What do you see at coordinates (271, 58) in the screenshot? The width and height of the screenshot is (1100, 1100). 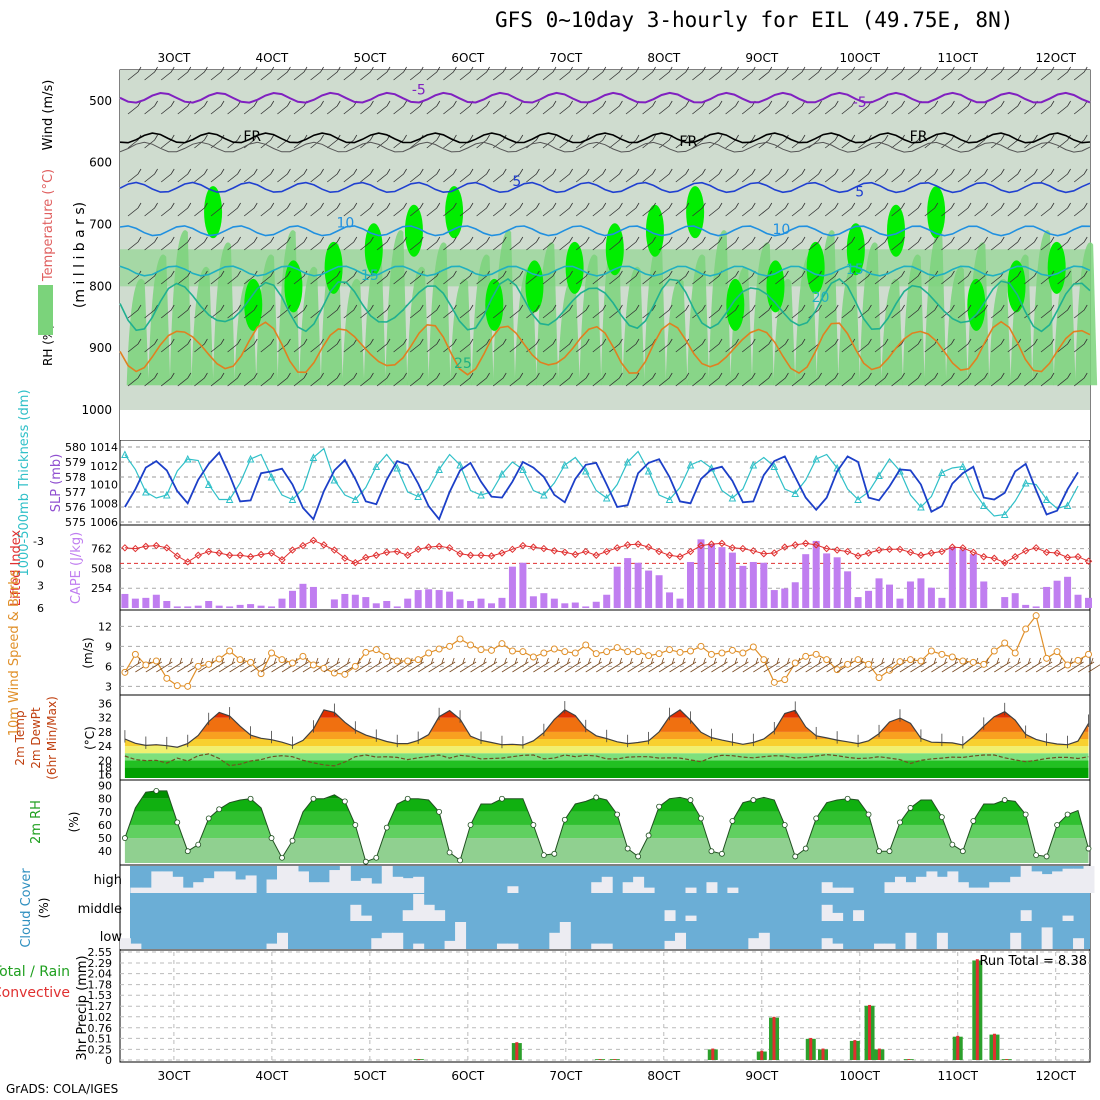 I see `x-tick-top-1: 4OCT` at bounding box center [271, 58].